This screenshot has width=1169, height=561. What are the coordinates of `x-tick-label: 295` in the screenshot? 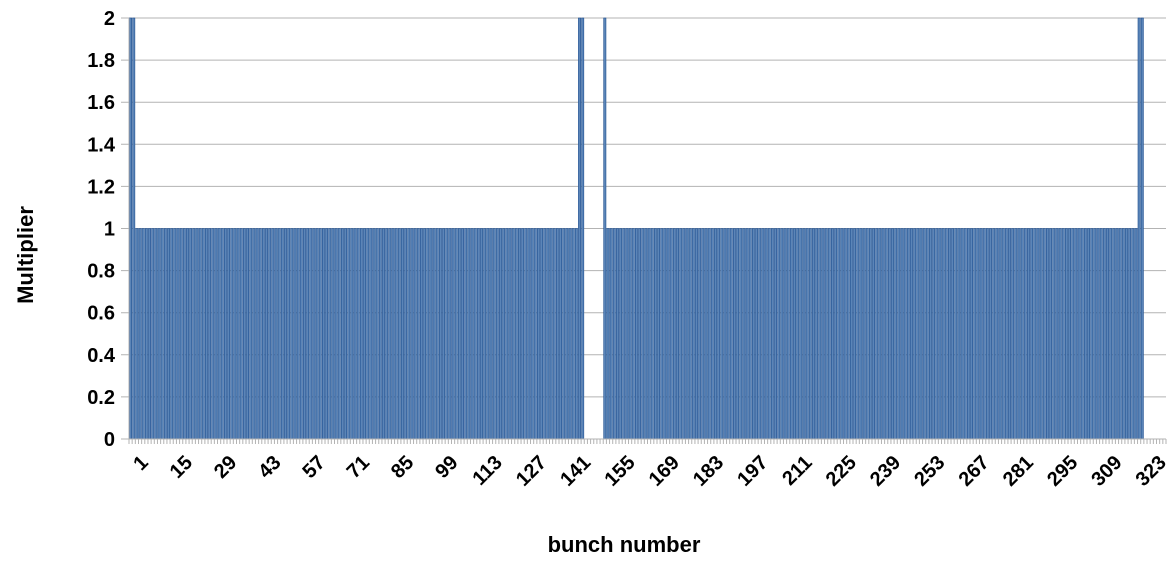 It's located at (1062, 471).